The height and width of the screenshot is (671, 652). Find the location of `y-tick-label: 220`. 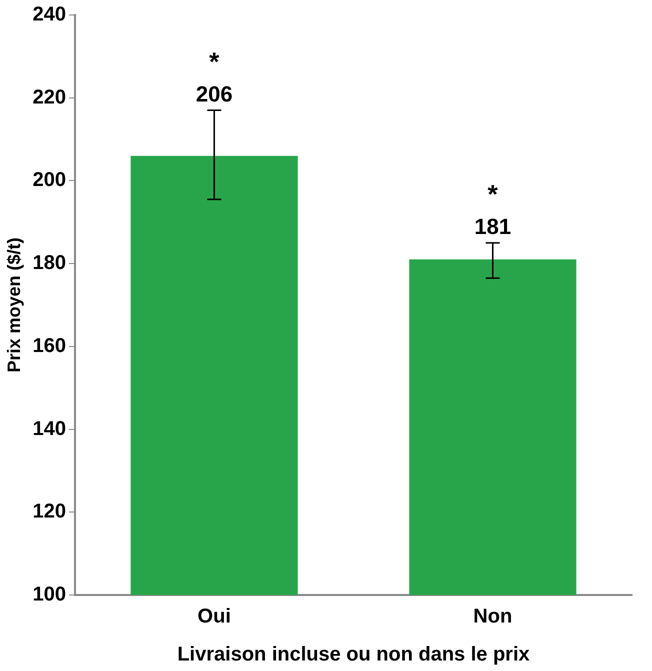

y-tick-label: 220 is located at coordinates (49, 97).